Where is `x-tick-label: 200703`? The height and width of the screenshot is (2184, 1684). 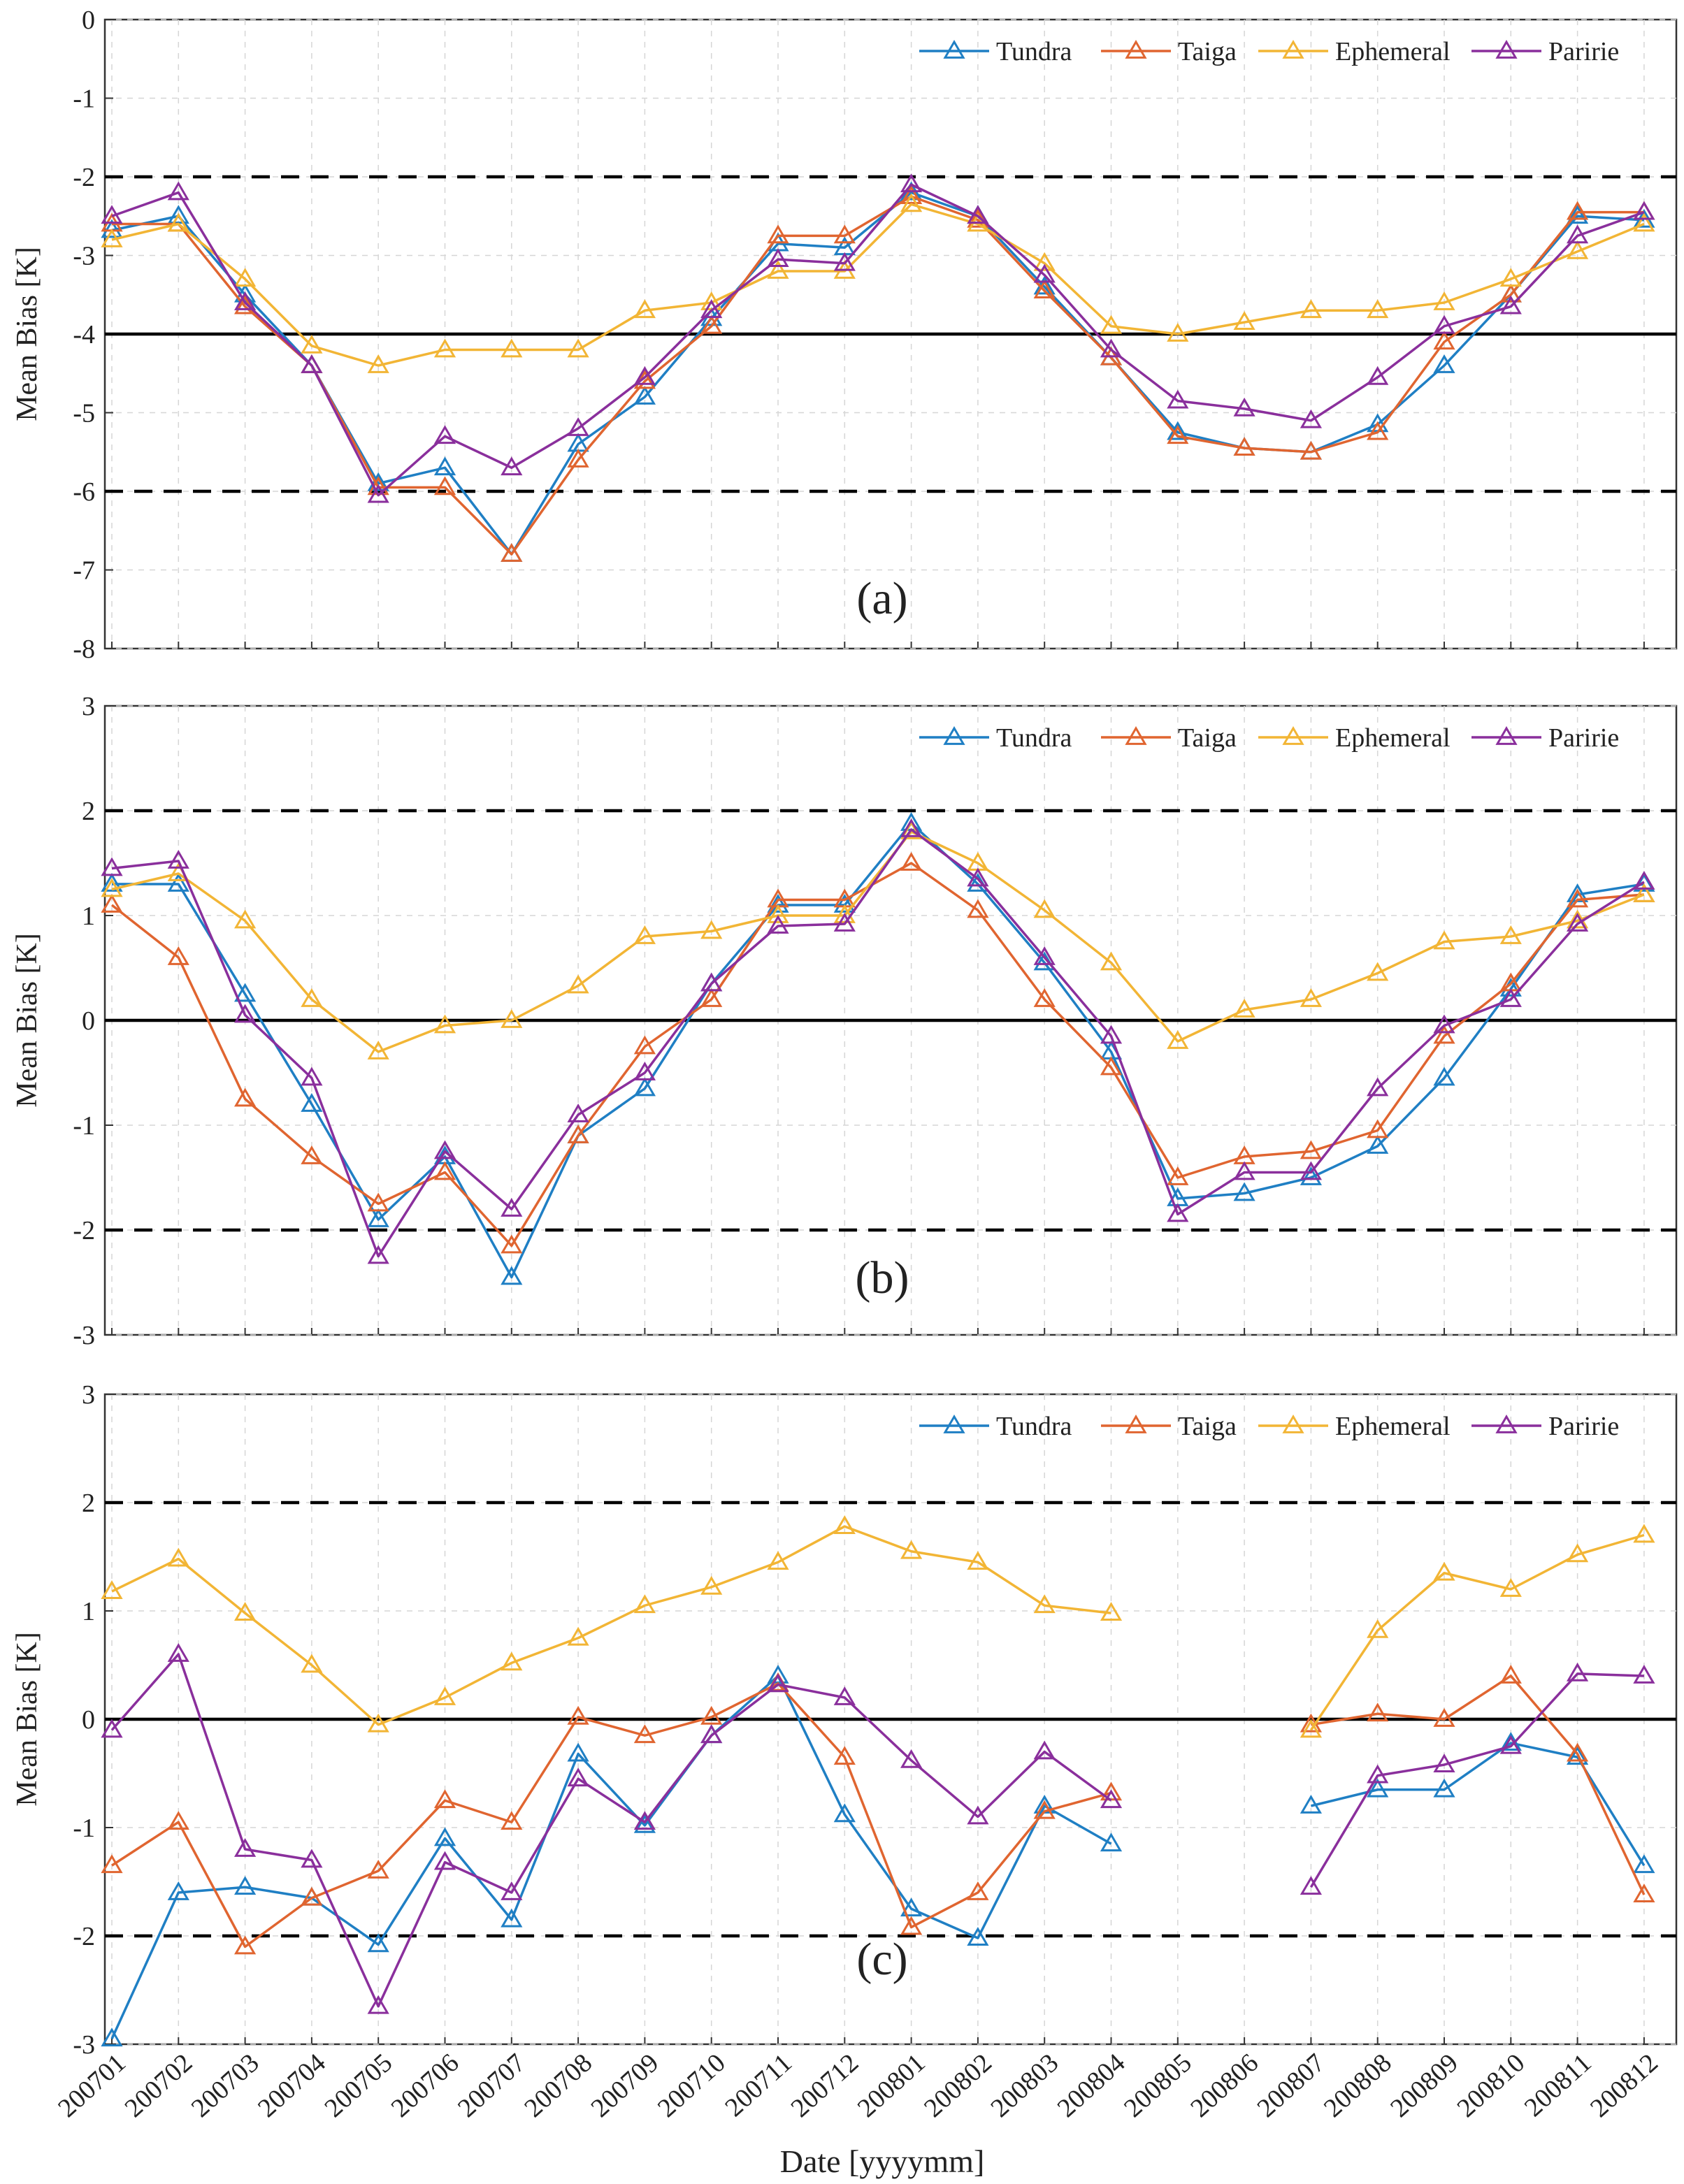 x-tick-label: 200703 is located at coordinates (225, 2085).